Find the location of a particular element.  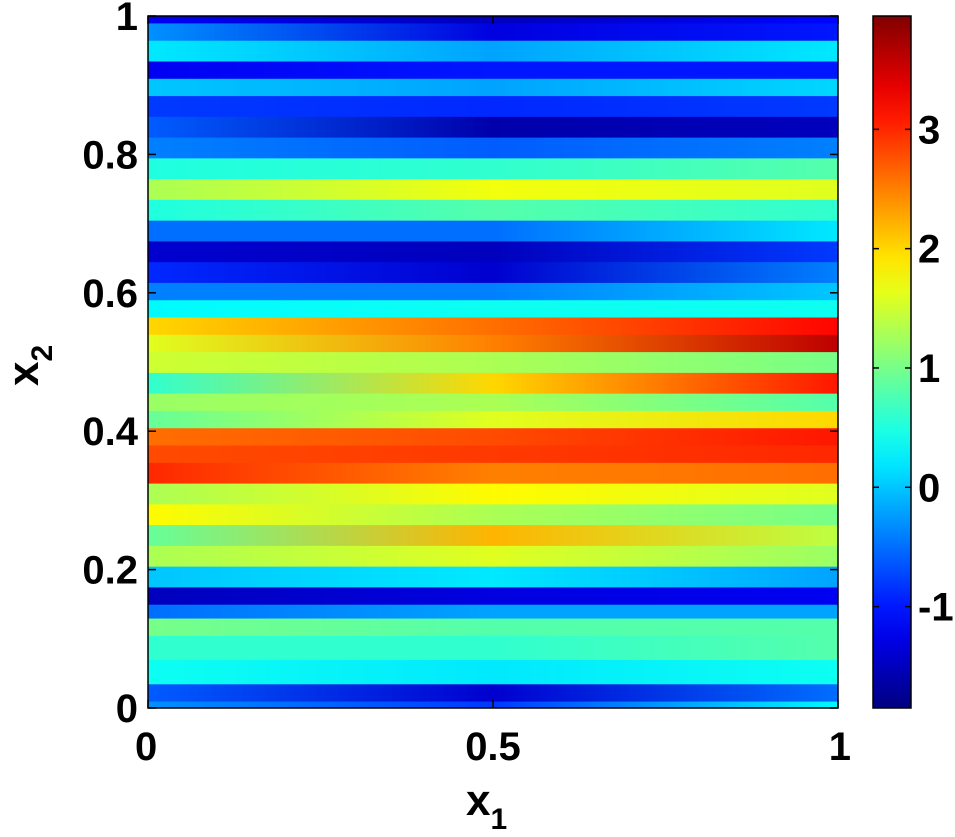

colorbar-tick-label: 0 is located at coordinates (929, 488).